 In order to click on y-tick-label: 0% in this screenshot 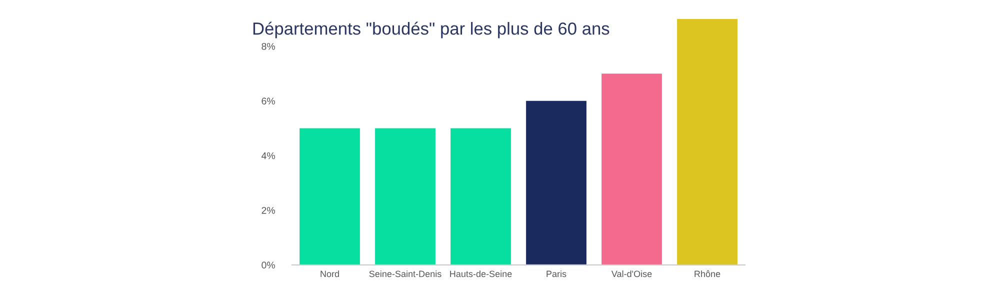, I will do `click(268, 265)`.